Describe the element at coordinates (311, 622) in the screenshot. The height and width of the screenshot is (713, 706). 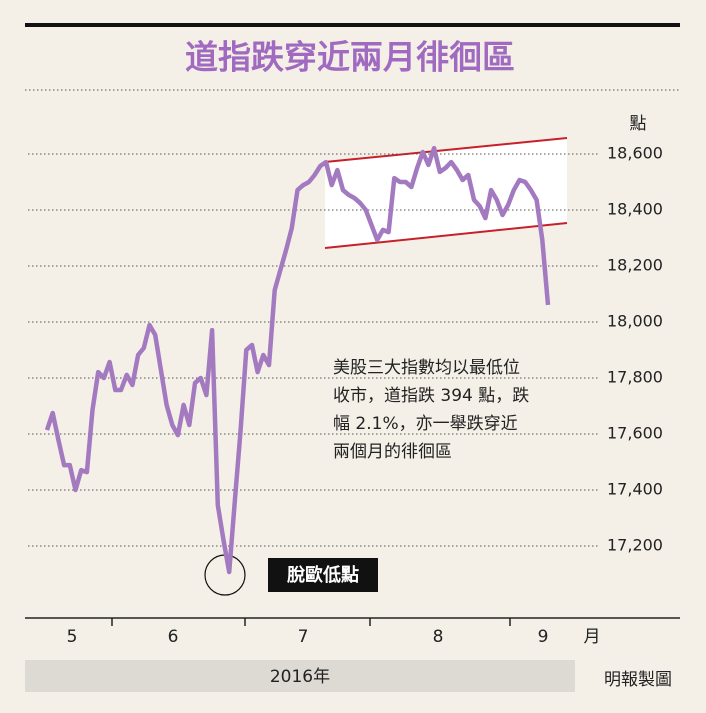
I see `month-separators` at that location.